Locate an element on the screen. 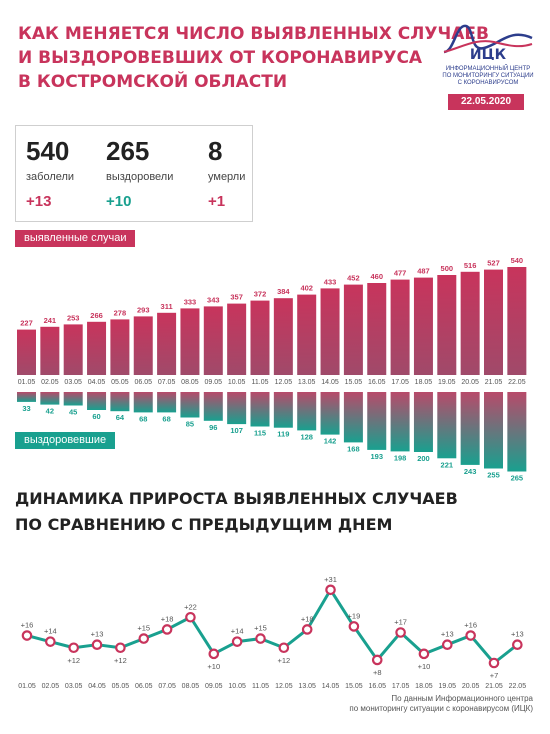 This screenshot has width=550, height=734. point-label: +7 is located at coordinates (494, 675).